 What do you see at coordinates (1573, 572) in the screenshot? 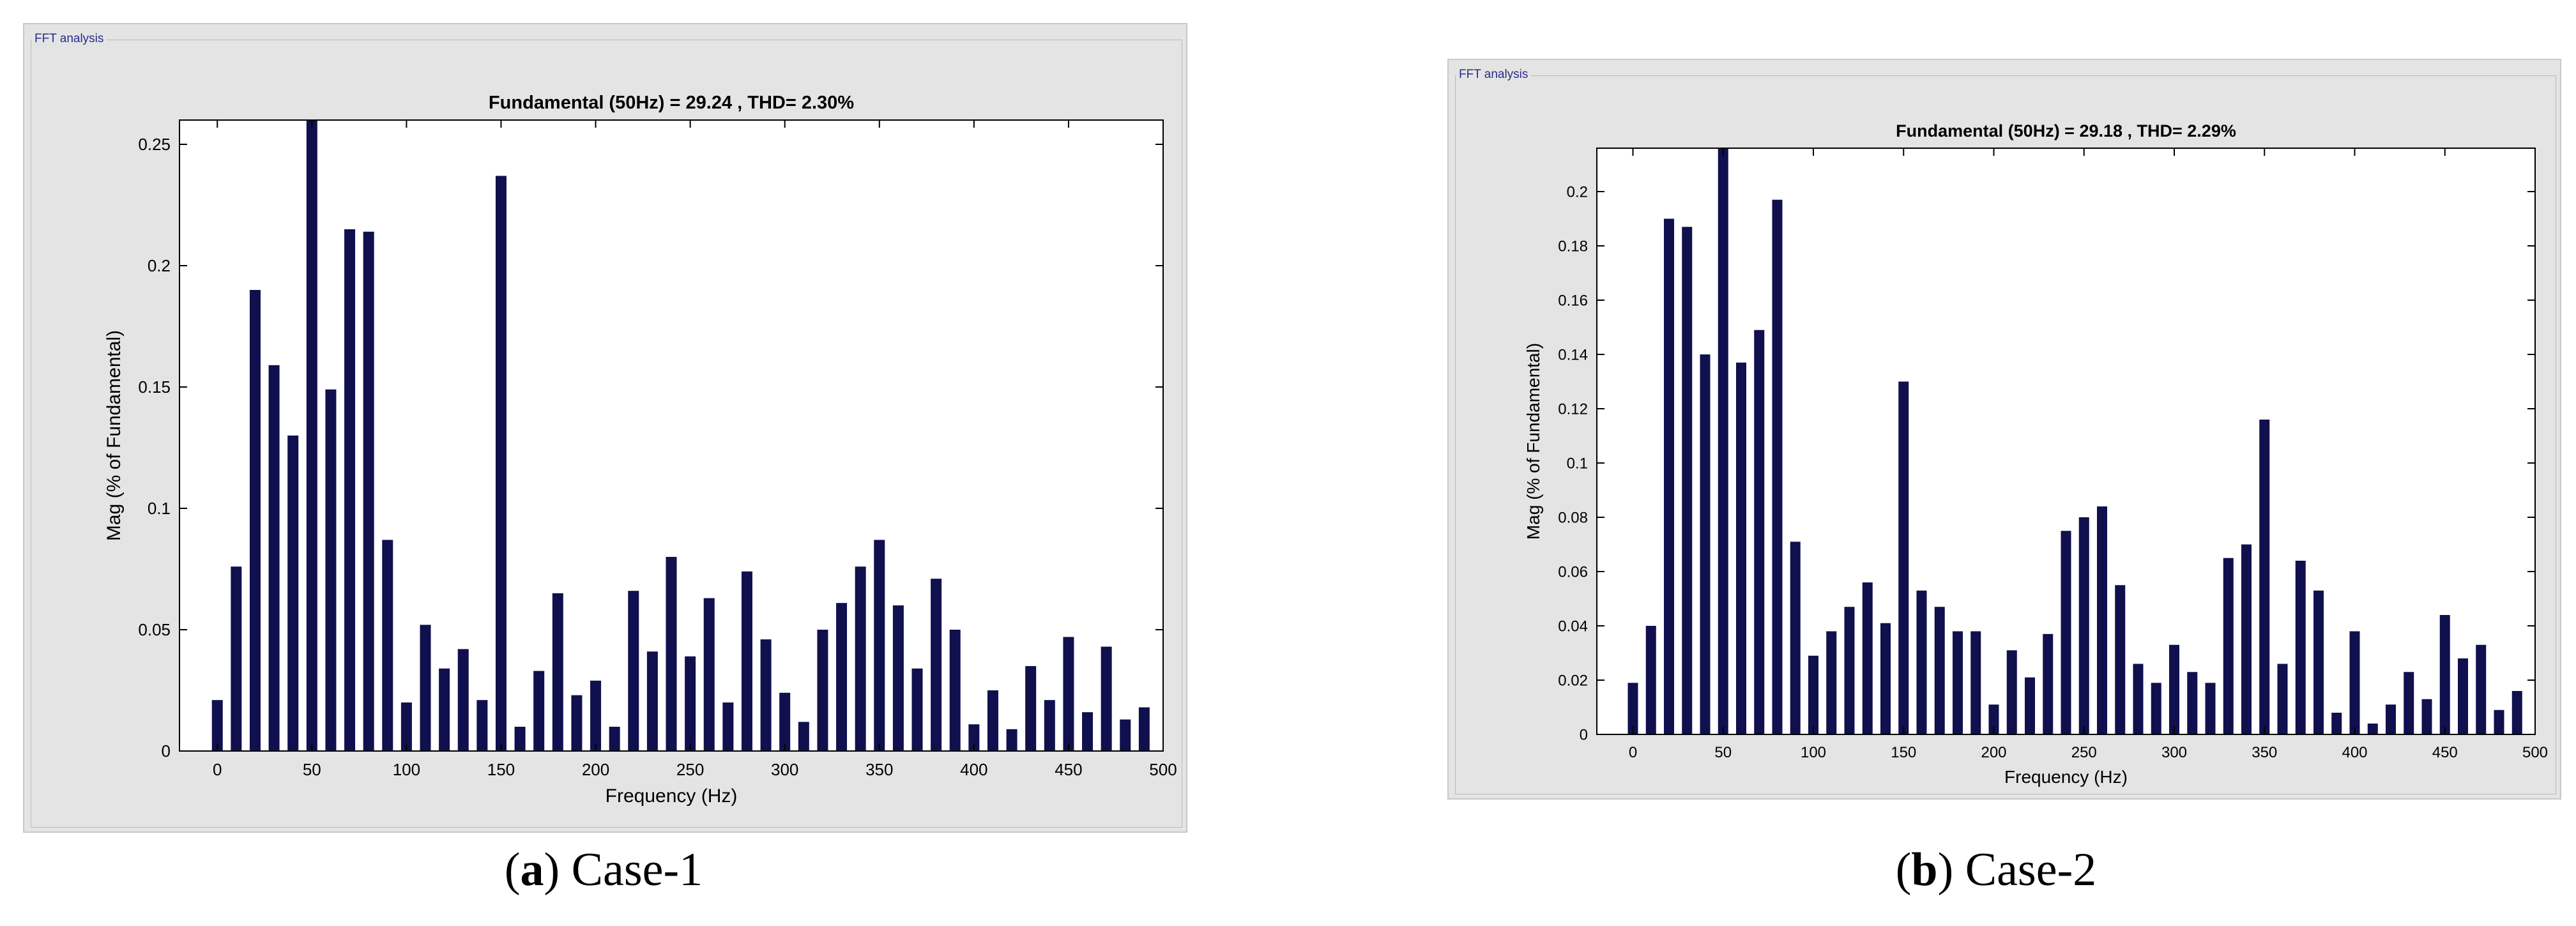
I see `y-tick-label: 0.06` at bounding box center [1573, 572].